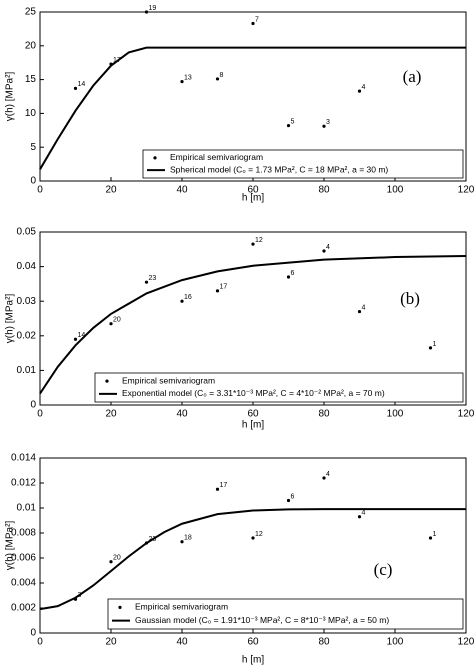  Describe the element at coordinates (410, 298) in the screenshot. I see `panel-label: (b)` at that location.